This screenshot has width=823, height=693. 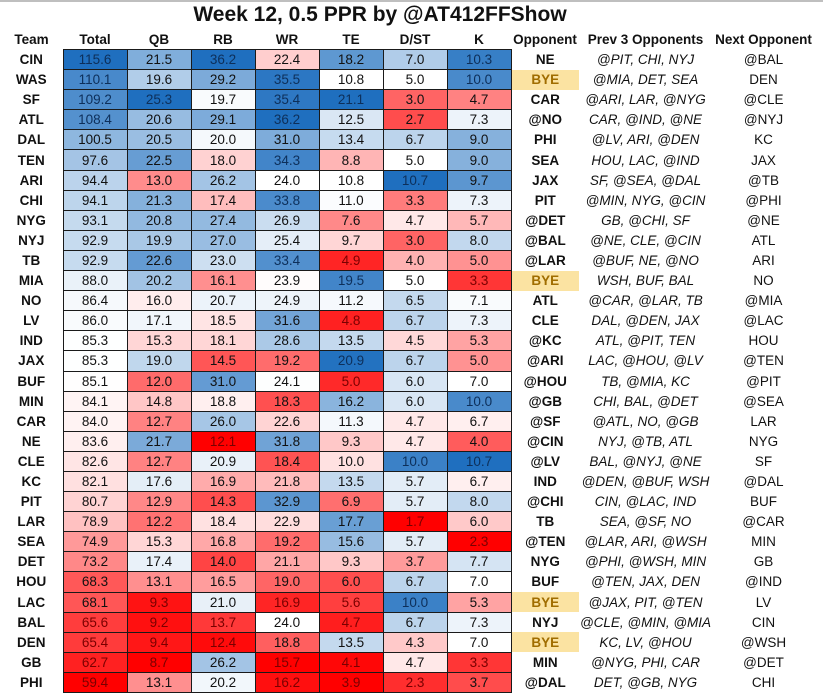 I want to click on total-value-cell: 84.0, so click(x=95, y=421).